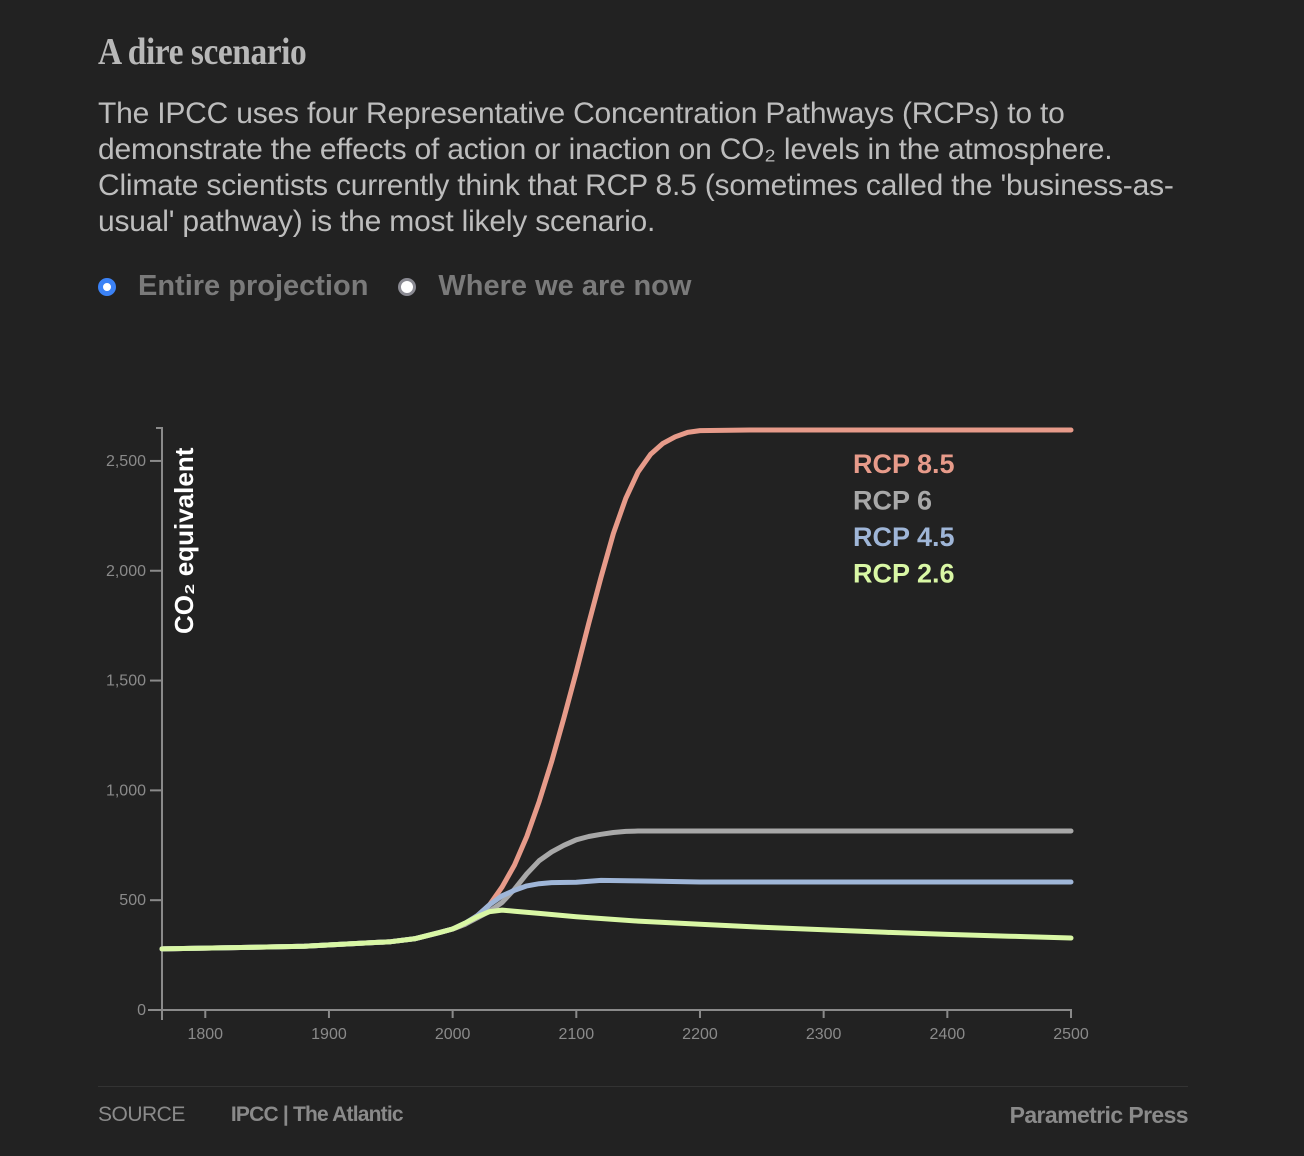  I want to click on legend: RCP 8.5 RCP 6 RCP 4.5 RCP 2.6, so click(904, 519).